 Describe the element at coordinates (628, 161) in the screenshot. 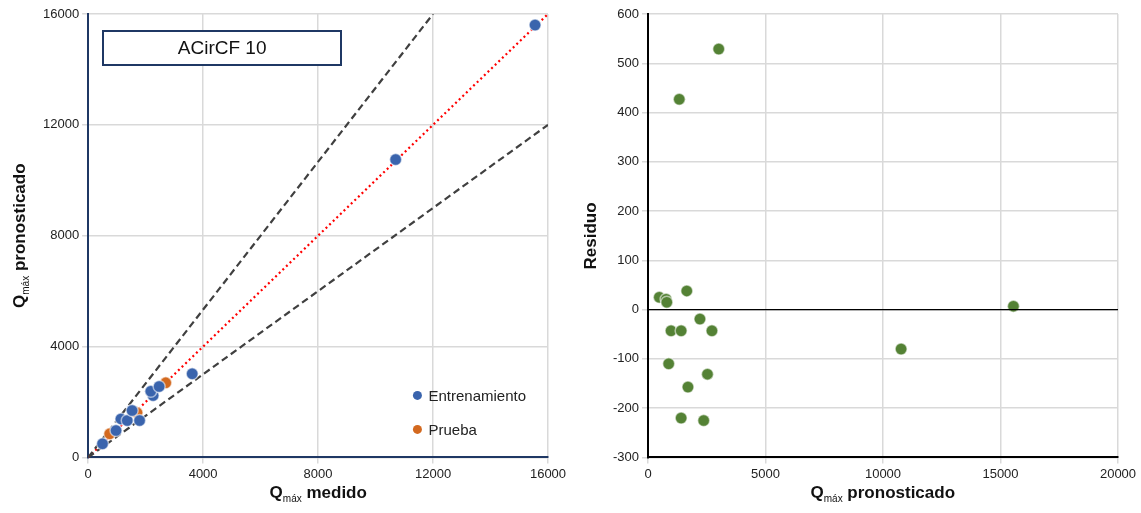

I see `y-tick-label: 300` at that location.